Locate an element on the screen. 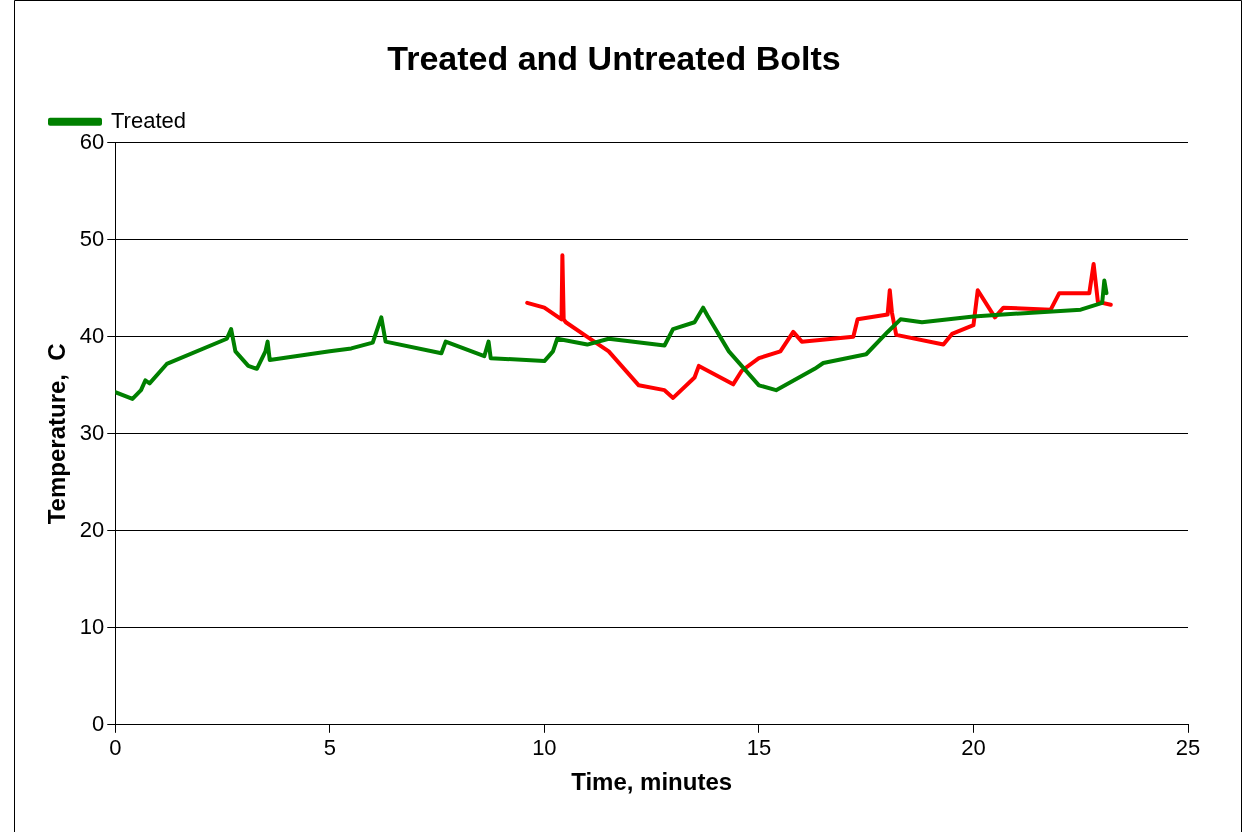 This screenshot has width=1248, height=832. y-tick-label: 10 is located at coordinates (92, 626).